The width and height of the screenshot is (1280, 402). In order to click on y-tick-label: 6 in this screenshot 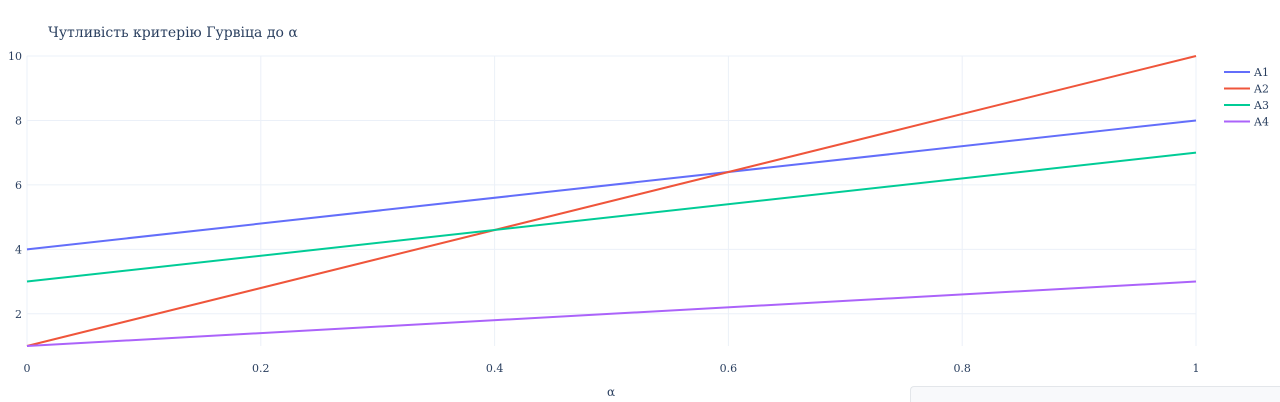, I will do `click(18, 185)`.